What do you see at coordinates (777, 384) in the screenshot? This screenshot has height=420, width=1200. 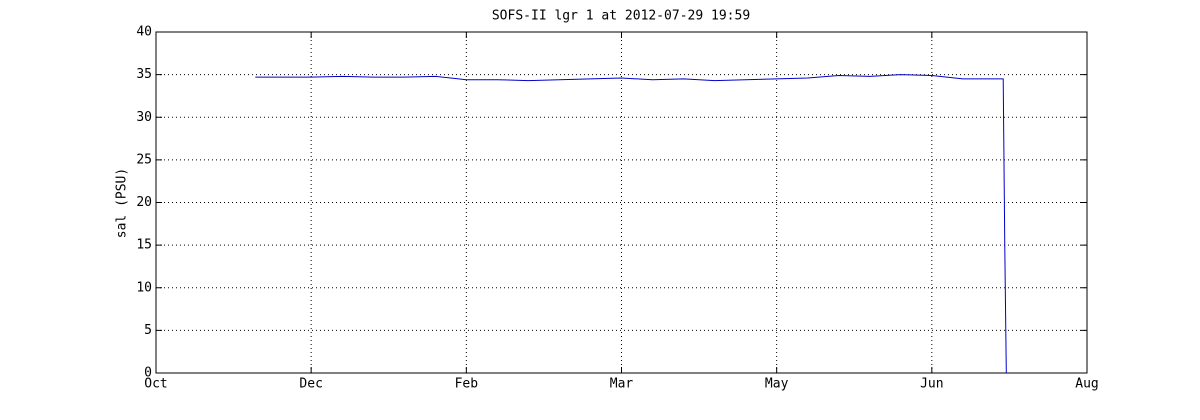 I see `x-tick-label: May` at bounding box center [777, 384].